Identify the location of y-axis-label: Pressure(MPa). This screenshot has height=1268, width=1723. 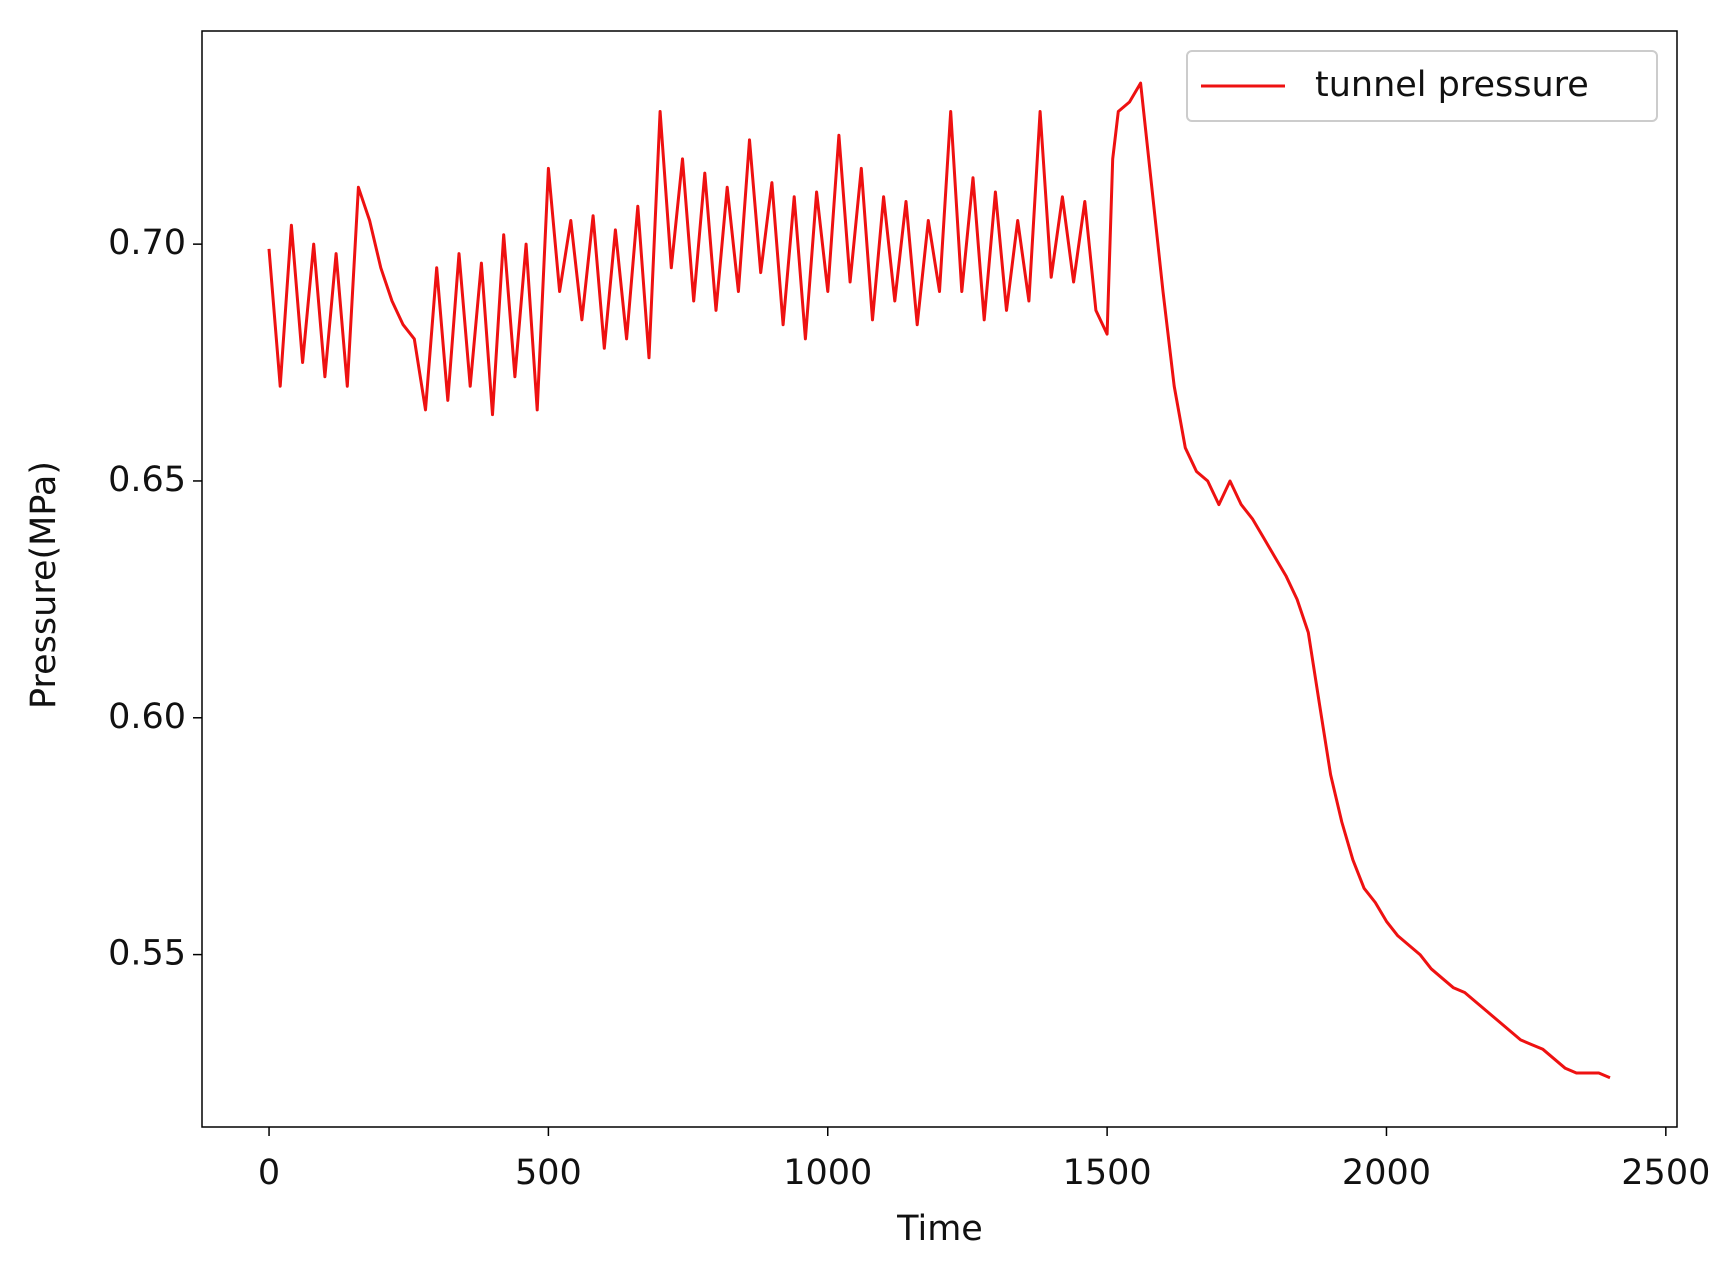
(44, 585).